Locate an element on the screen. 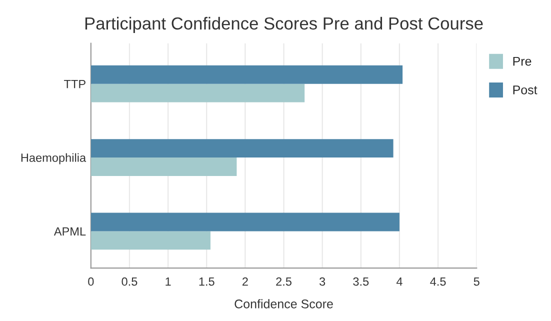 The image size is (551, 321). y-tick-label: APML is located at coordinates (70, 231).